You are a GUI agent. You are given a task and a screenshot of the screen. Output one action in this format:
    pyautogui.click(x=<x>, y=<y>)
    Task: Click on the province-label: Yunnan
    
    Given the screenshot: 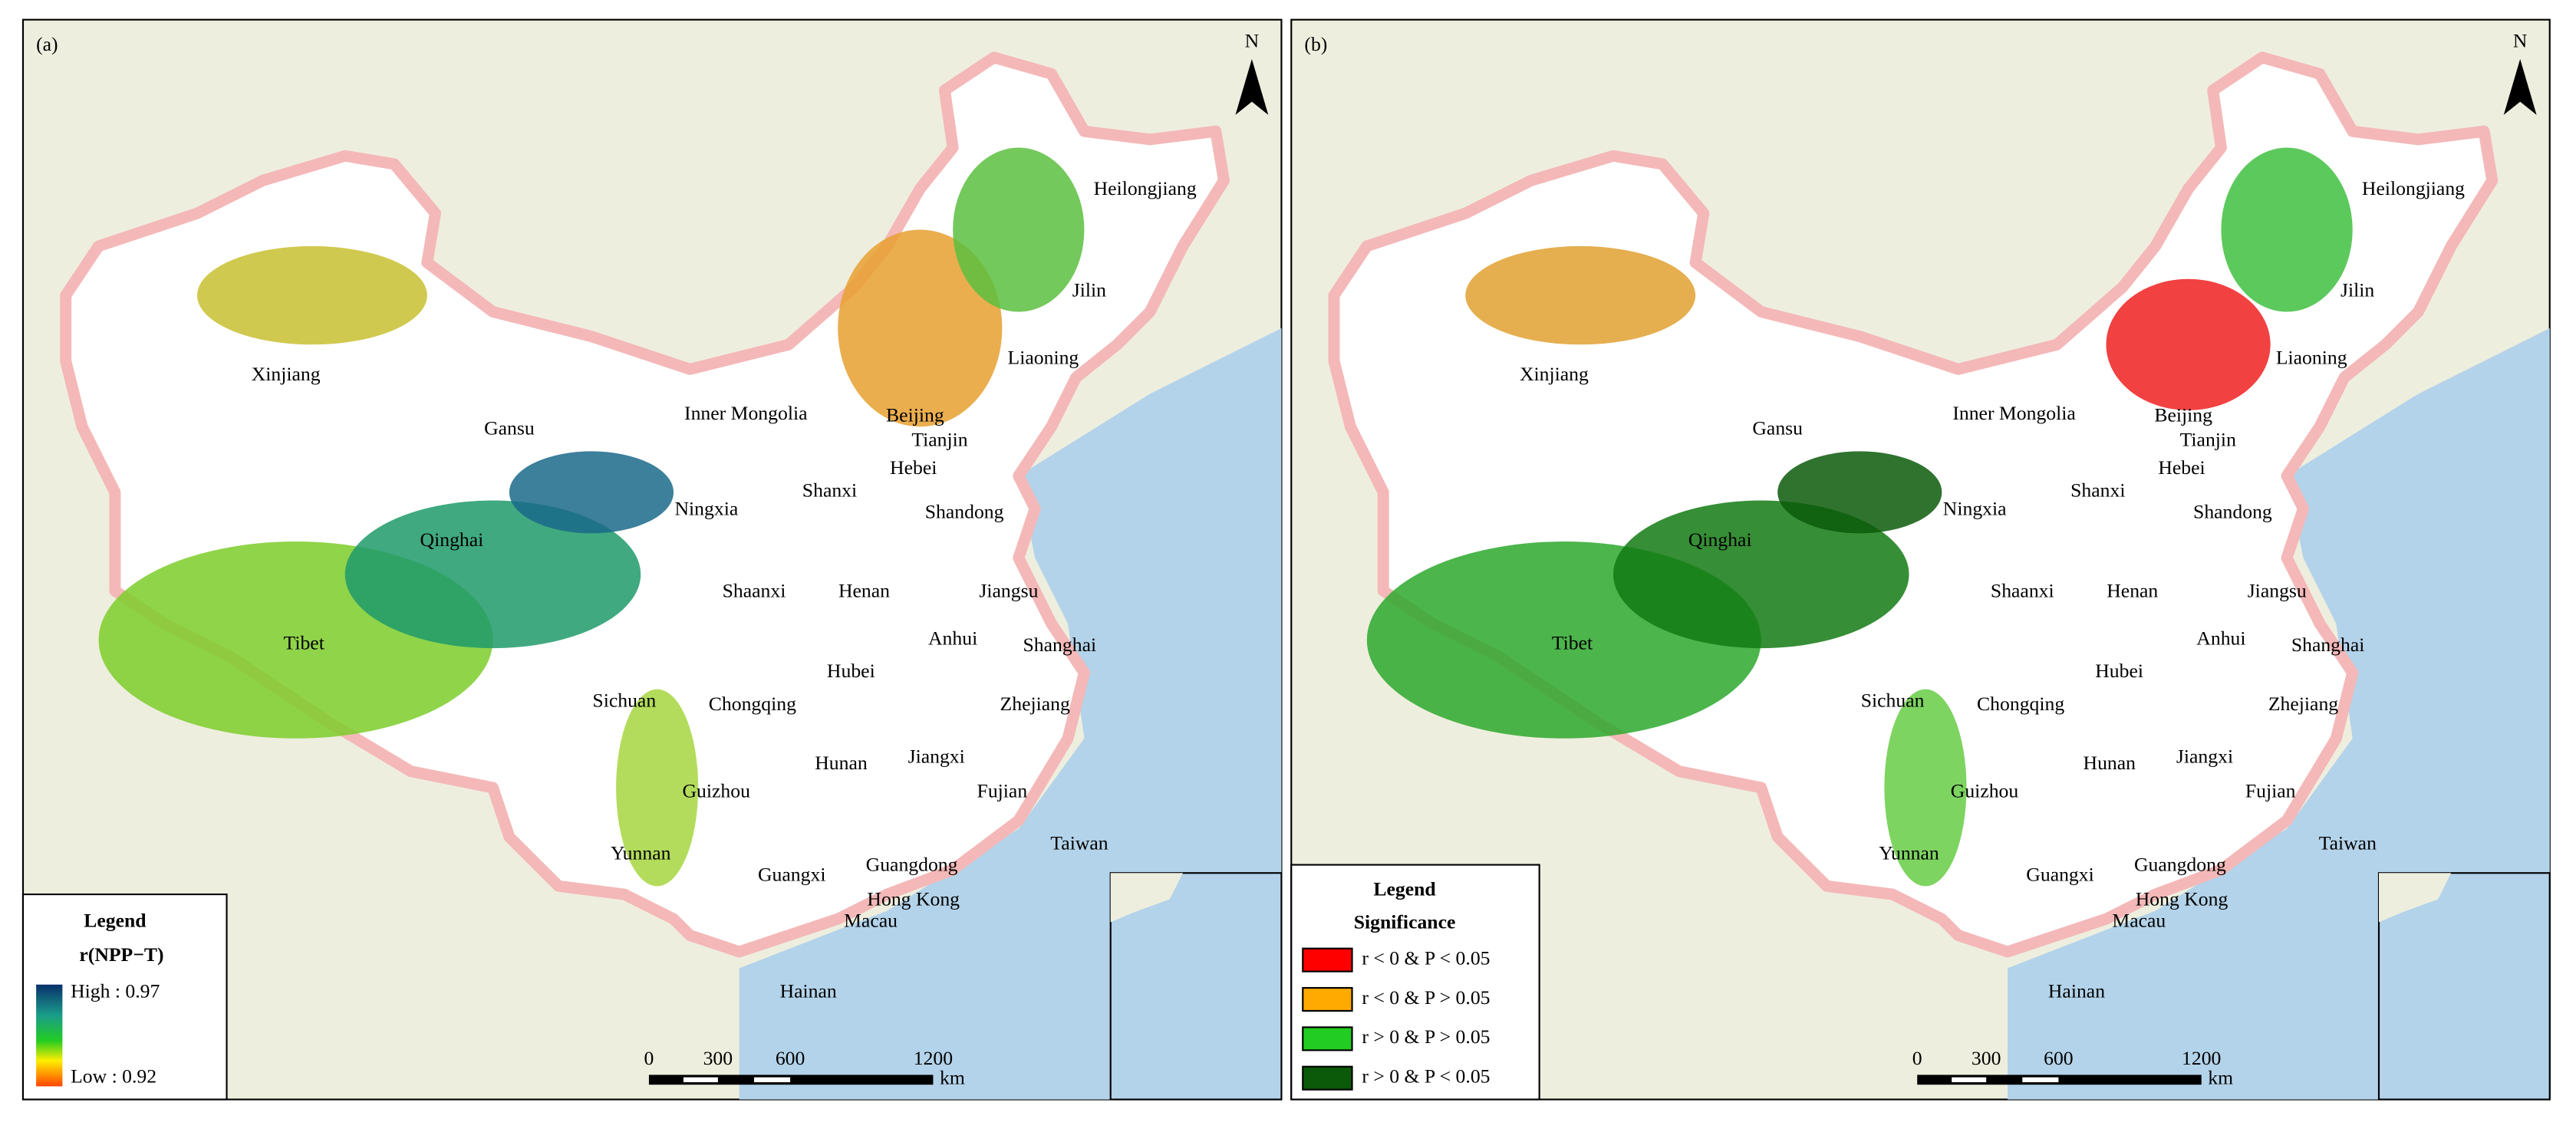 What is the action you would take?
    pyautogui.click(x=1909, y=853)
    